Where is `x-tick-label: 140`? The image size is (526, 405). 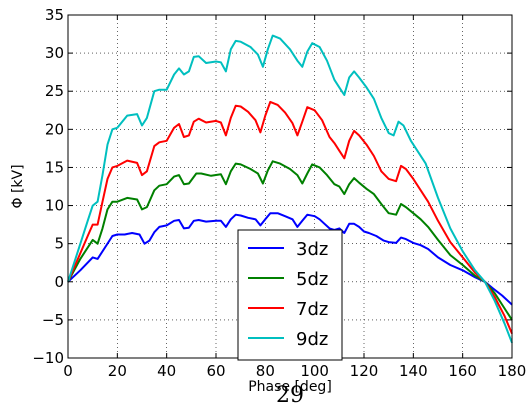
x-tick-label: 140 is located at coordinates (413, 371).